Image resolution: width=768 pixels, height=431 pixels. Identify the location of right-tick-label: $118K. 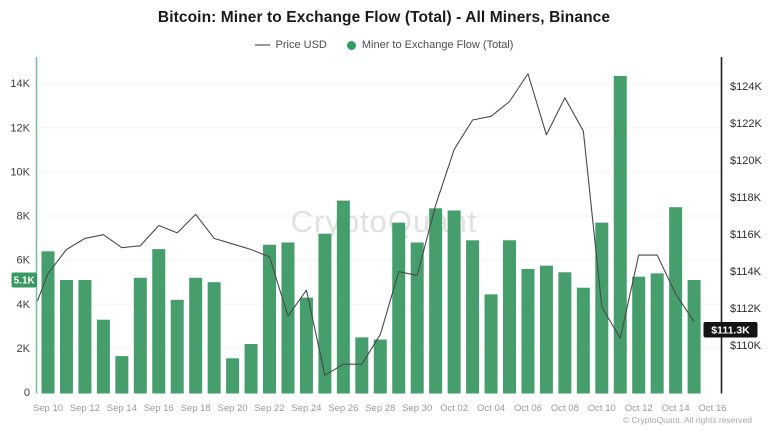
(746, 198).